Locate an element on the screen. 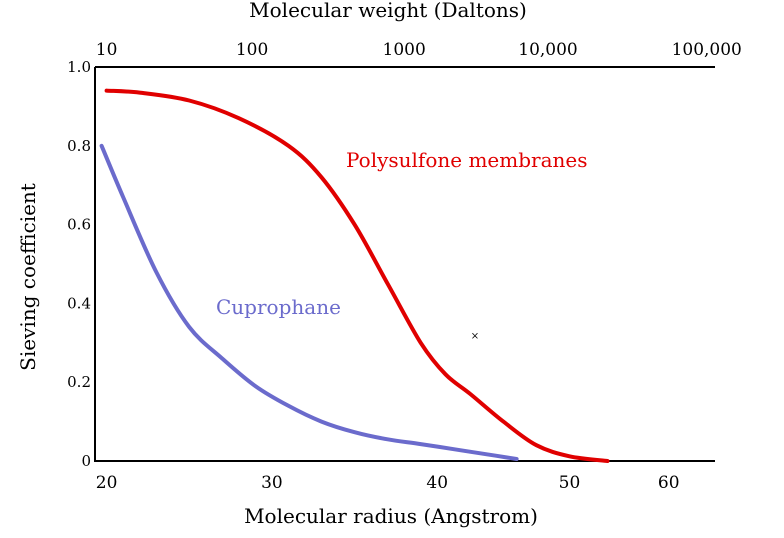 The width and height of the screenshot is (784, 538). y-tick-label: 0.2 is located at coordinates (79, 382).